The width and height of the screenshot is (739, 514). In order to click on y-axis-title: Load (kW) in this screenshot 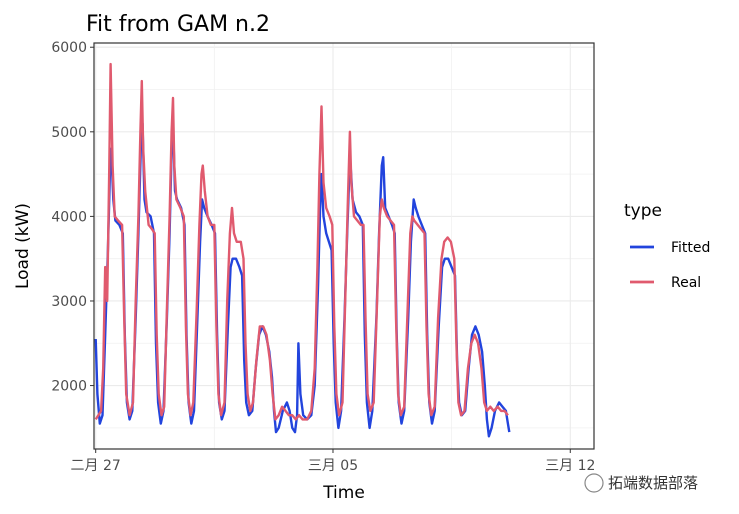, I will do `click(23, 246)`.